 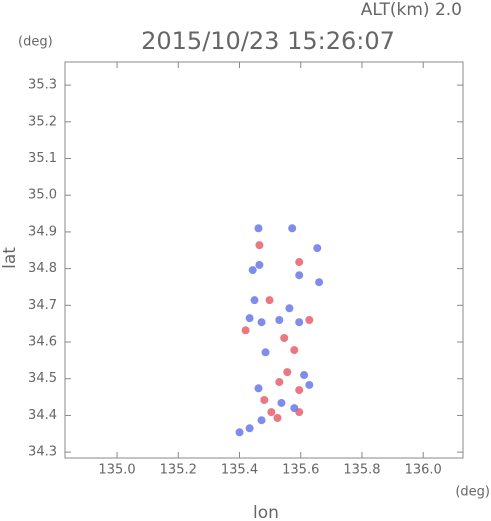 I want to click on y-tick-label: 34.4, so click(x=42, y=415).